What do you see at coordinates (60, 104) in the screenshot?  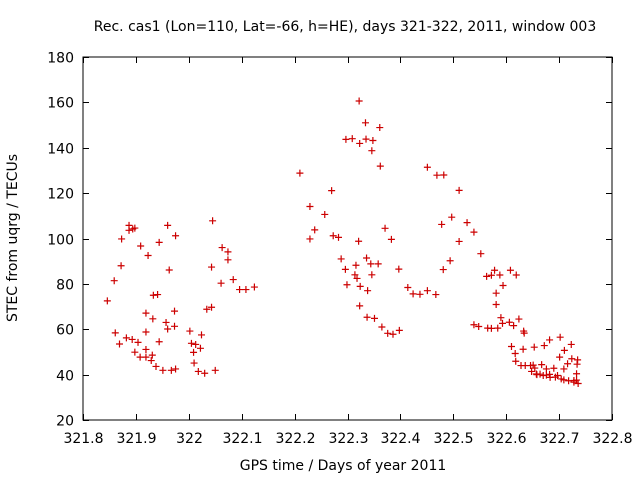 I see `y-tick-label: 160` at bounding box center [60, 104].